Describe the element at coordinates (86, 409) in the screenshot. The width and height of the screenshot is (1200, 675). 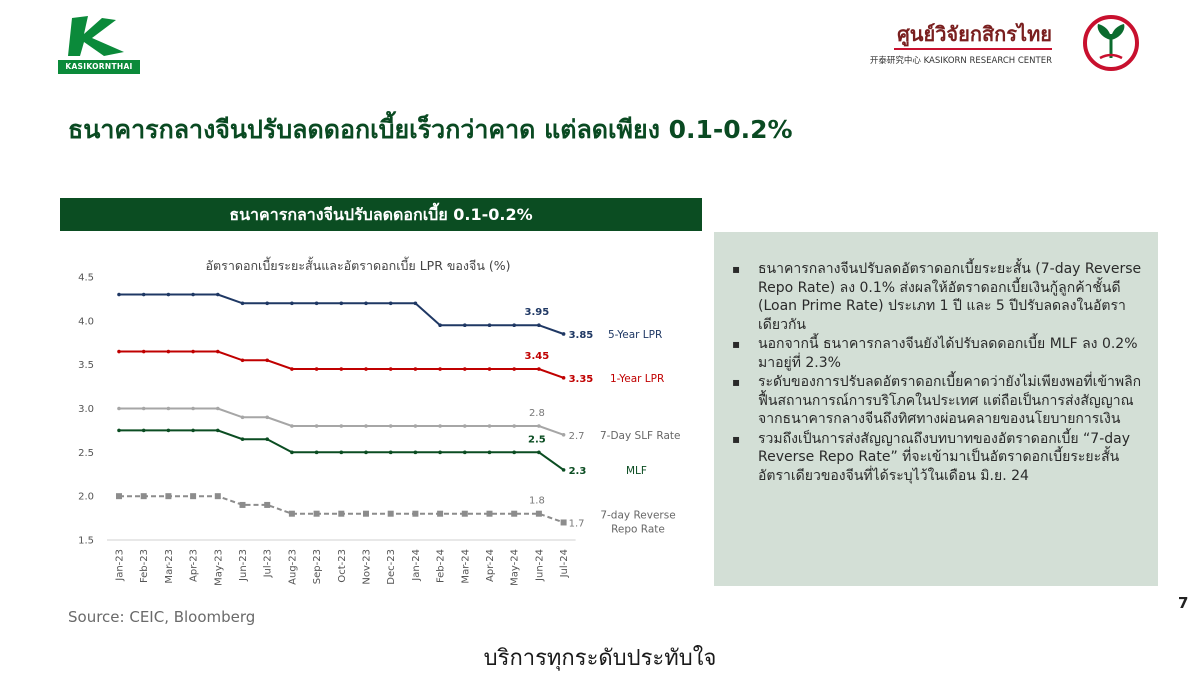
I see `y-tick-label: 3.0` at that location.